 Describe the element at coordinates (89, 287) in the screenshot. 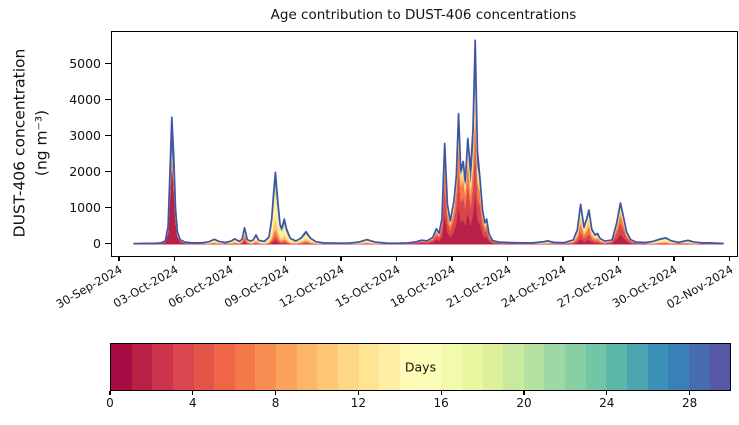

I see `x-tick-label: 30-Sep-2024` at that location.